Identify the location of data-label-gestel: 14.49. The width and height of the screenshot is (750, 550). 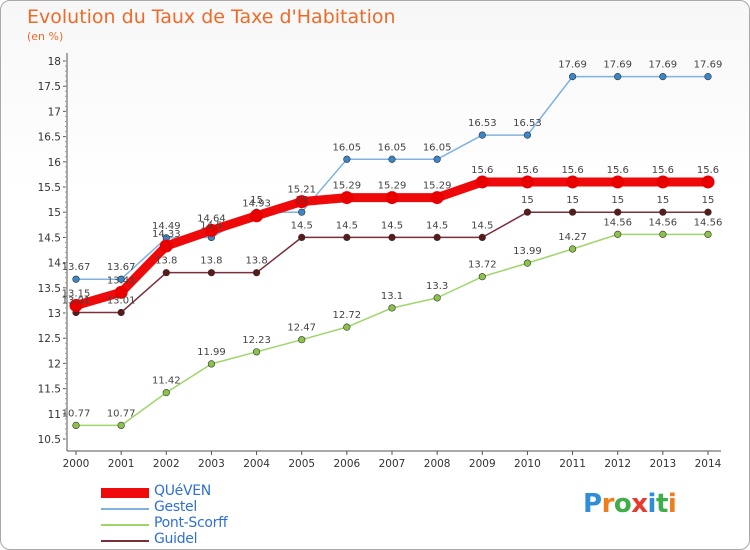
(166, 226).